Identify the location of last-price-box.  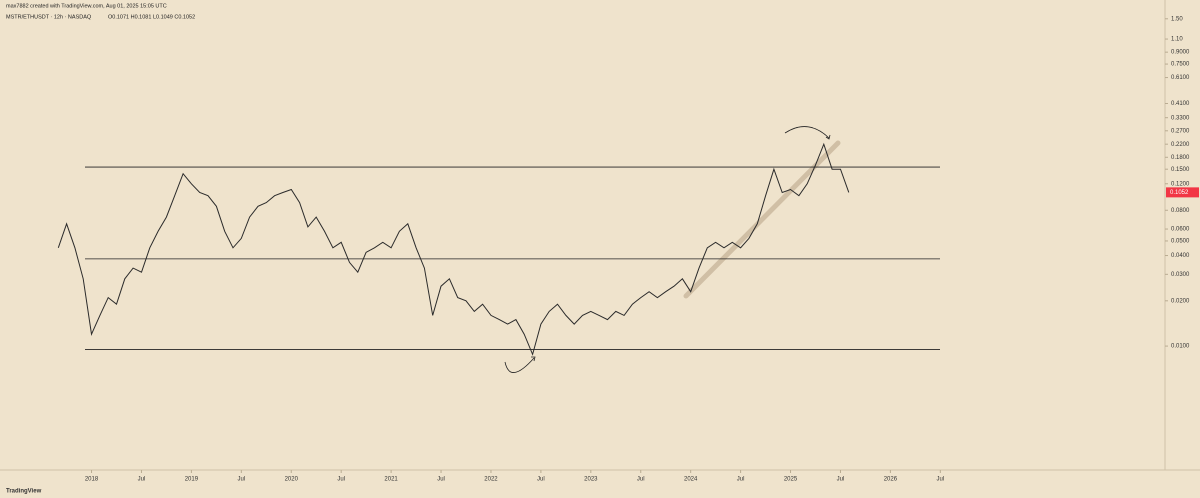
(1182, 192).